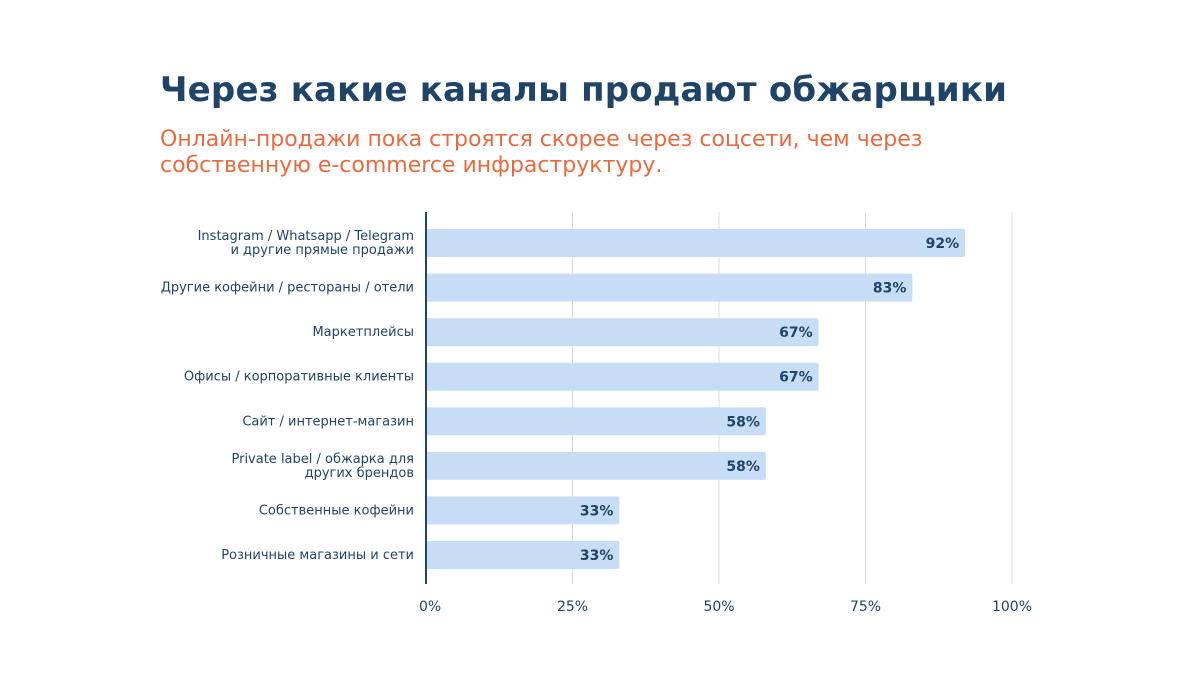  I want to click on category-label: Сайт / интернет-магазин, so click(328, 421).